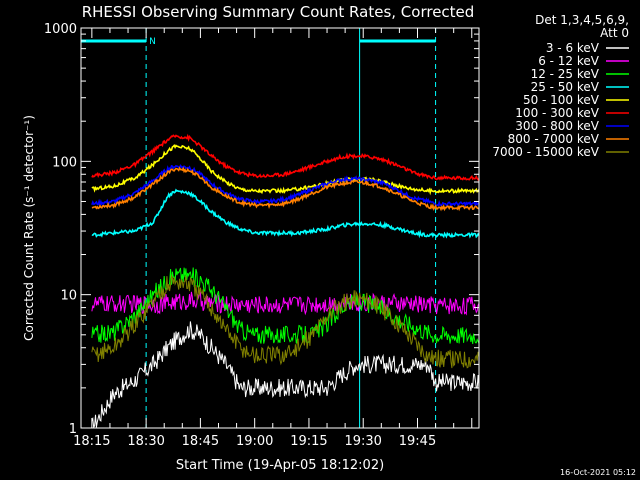 Image resolution: width=640 pixels, height=480 pixels. I want to click on x-tick-label: 18:45, so click(200, 441).